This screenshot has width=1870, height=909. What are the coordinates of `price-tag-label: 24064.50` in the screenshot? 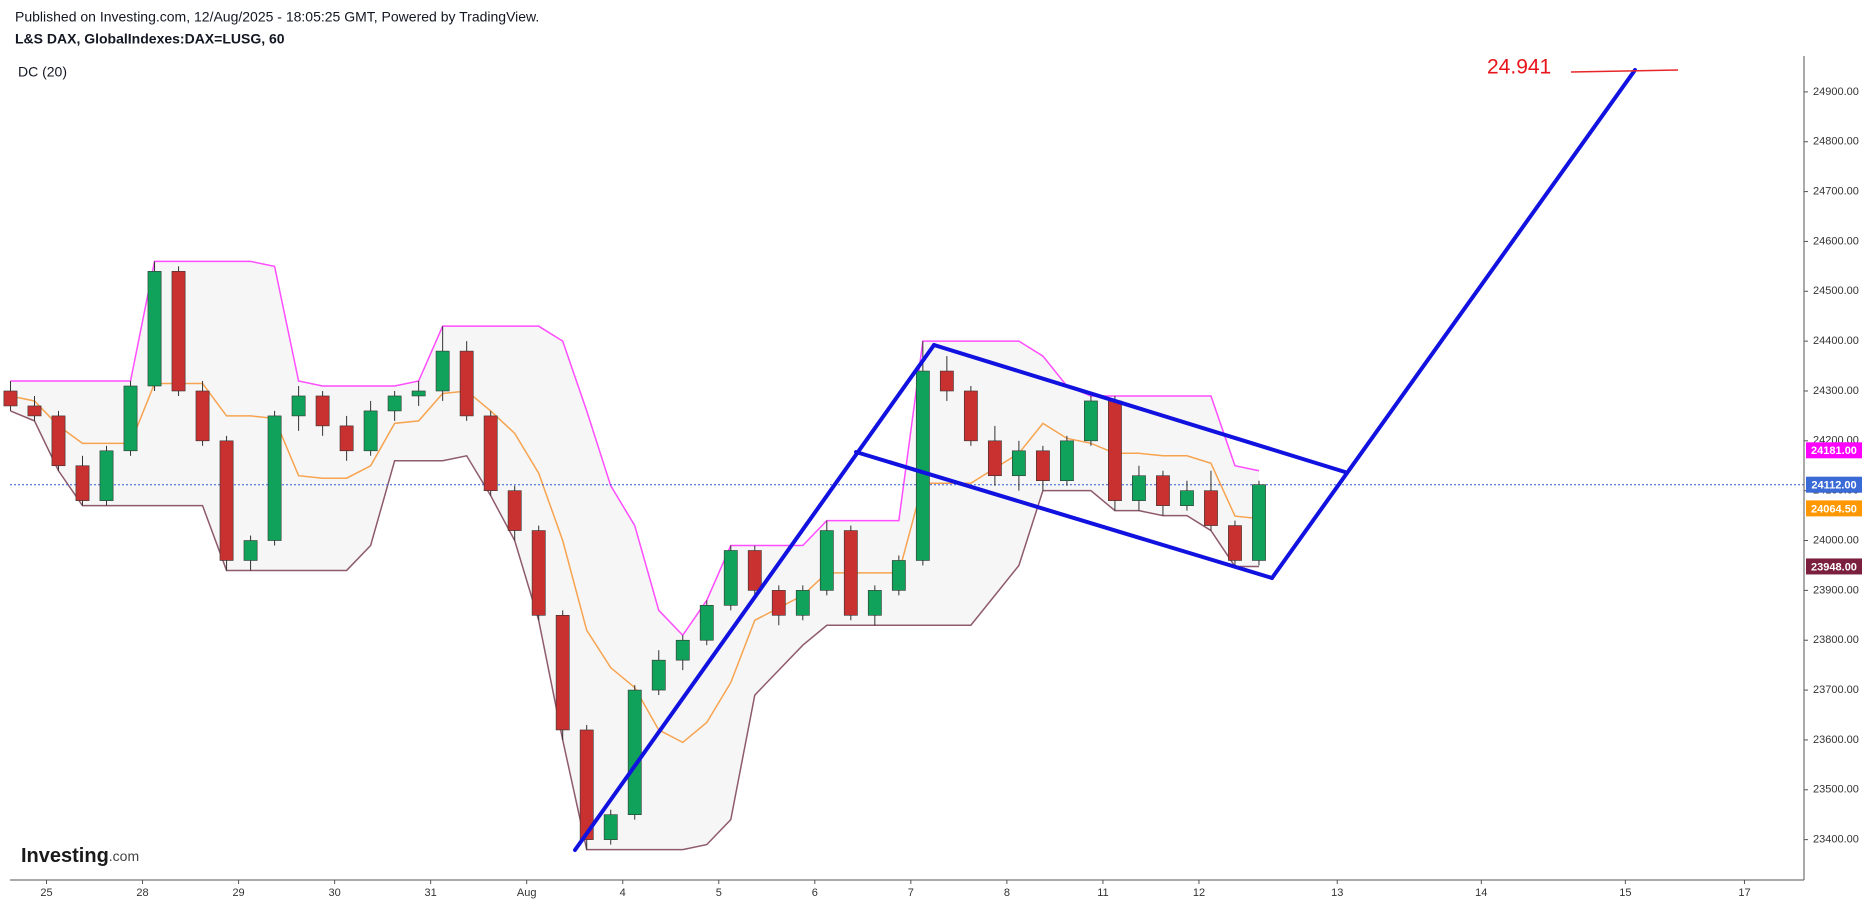 It's located at (1834, 509).